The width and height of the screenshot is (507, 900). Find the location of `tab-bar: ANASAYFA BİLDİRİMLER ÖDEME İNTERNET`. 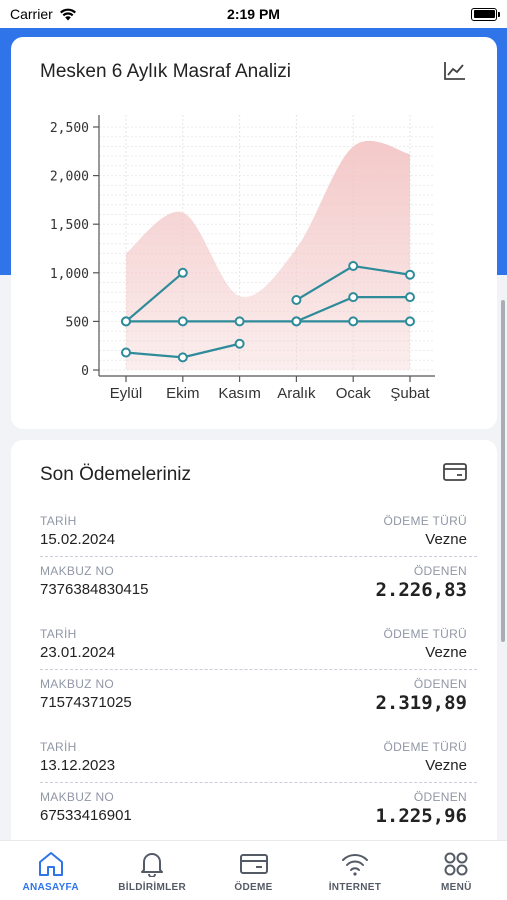

tab-bar: ANASAYFA BİLDİRİMLER ÖDEME İNTERNET is located at coordinates (253, 870).